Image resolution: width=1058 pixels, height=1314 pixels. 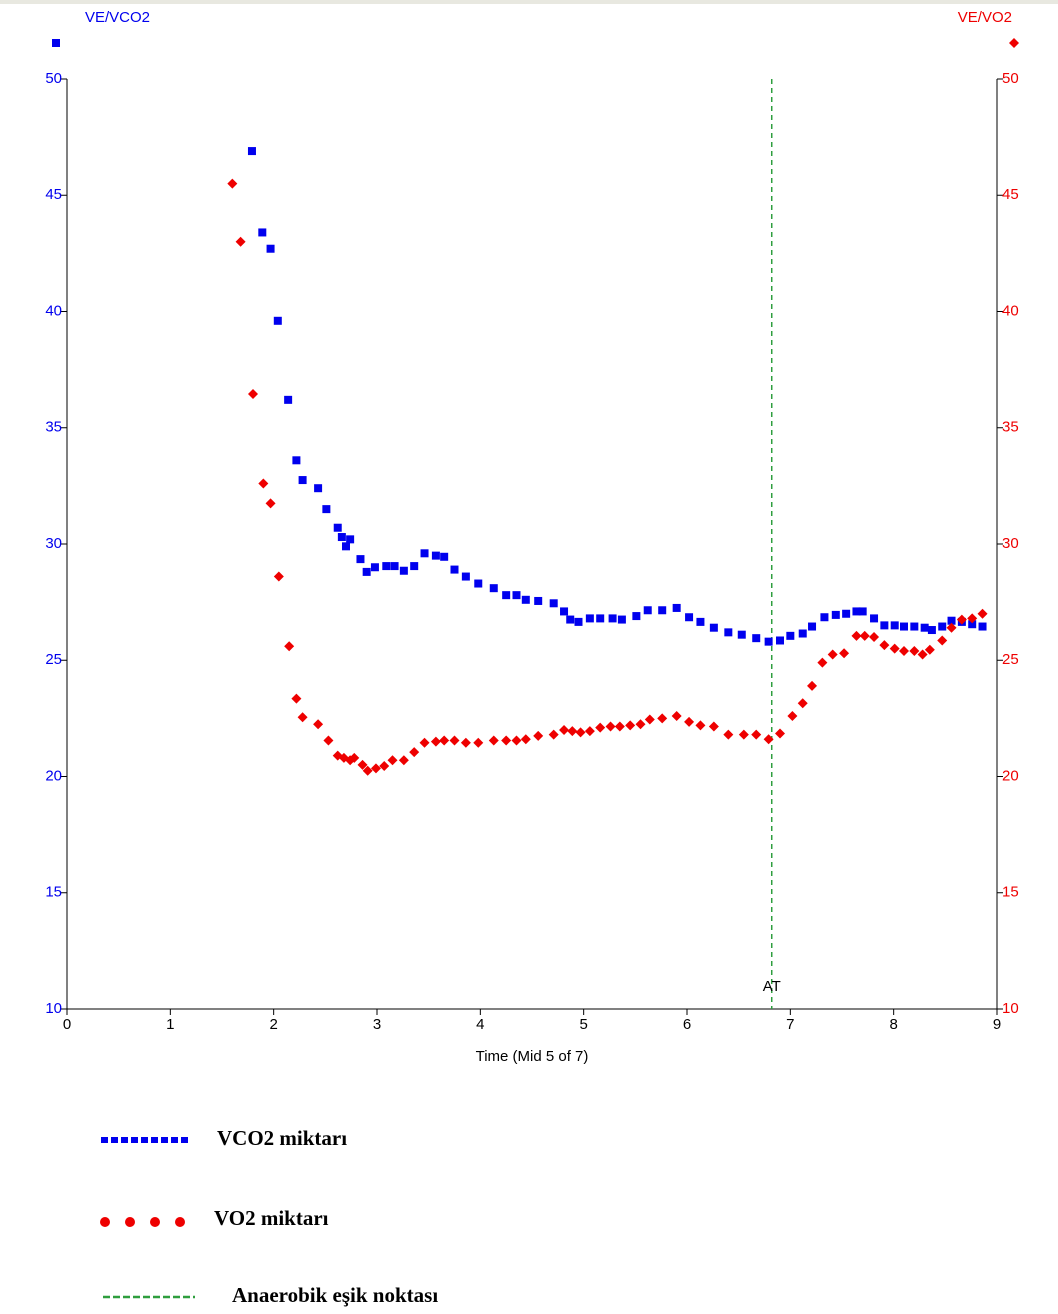 I want to click on y-tick-label: 25, so click(x=53, y=659).